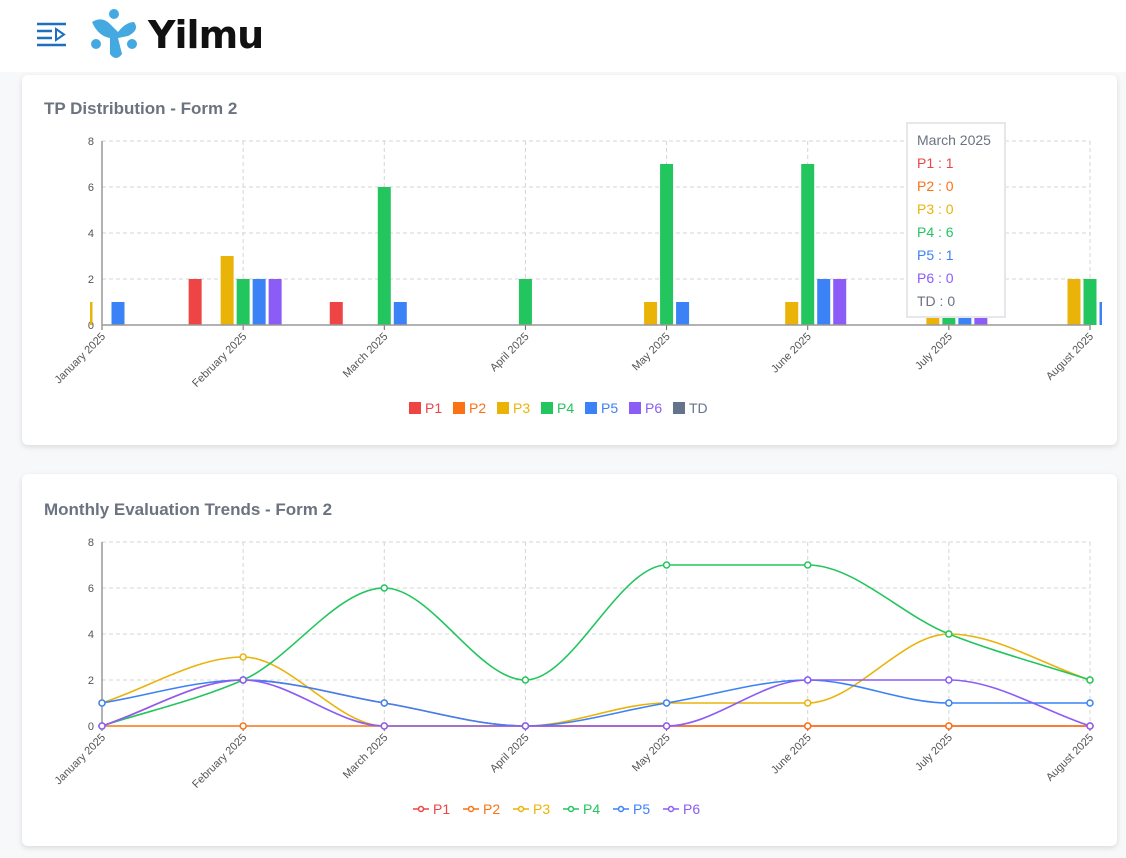 This screenshot has height=858, width=1126. Describe the element at coordinates (563, 36) in the screenshot. I see `top-bar: Yilmu` at that location.